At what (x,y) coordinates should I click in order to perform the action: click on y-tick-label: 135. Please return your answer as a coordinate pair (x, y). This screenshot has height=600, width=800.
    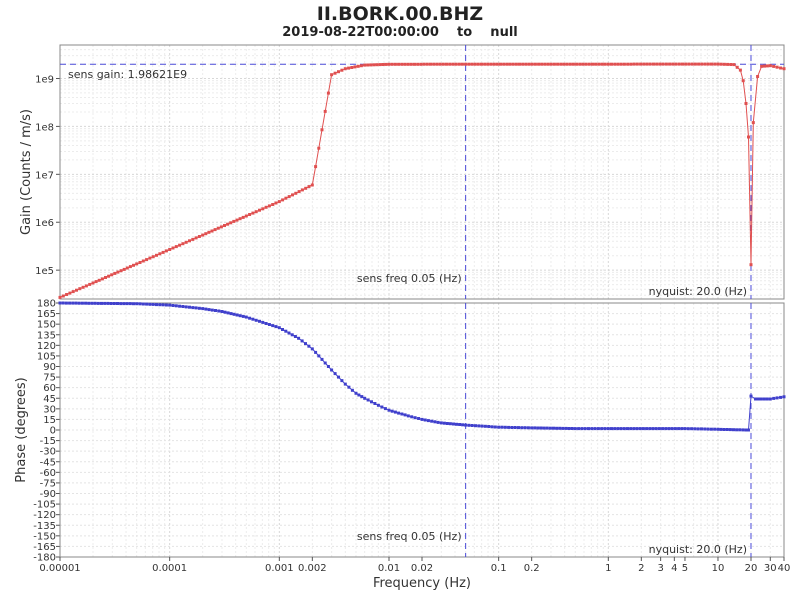
    Looking at the image, I should click on (46, 335).